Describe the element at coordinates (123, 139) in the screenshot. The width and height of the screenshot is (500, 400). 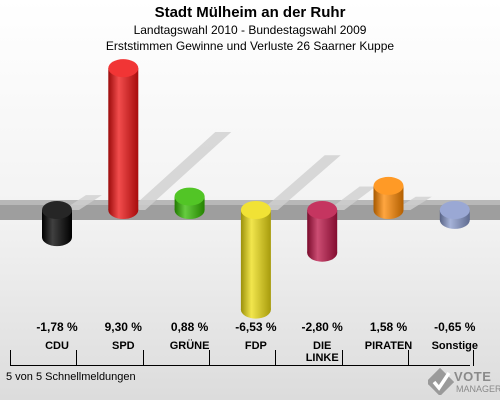
I see `bar-spd` at that location.